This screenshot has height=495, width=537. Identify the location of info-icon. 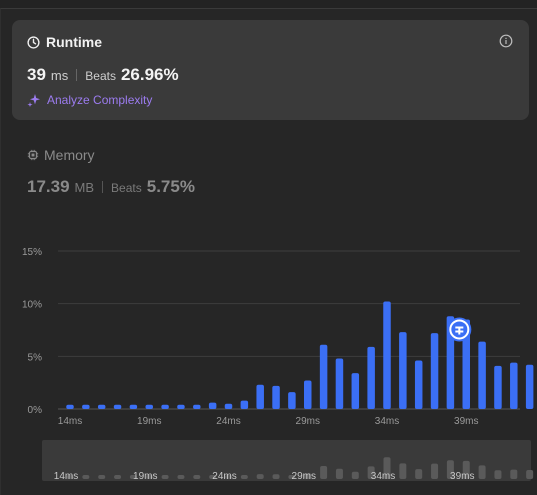
(506, 41).